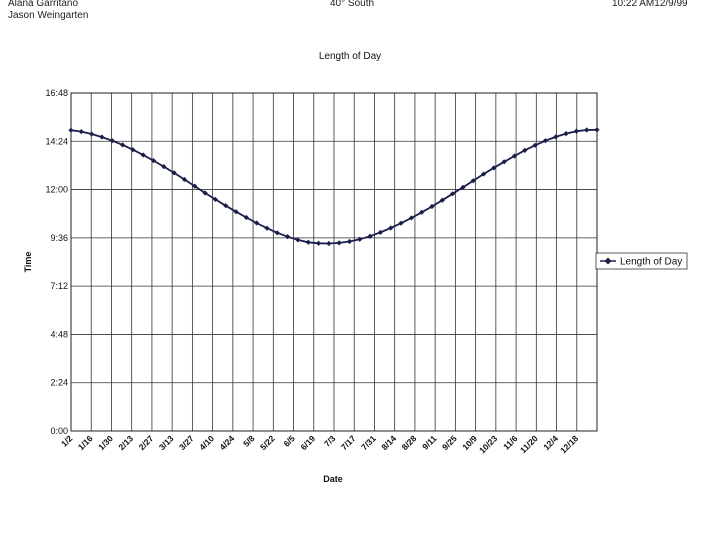 This screenshot has height=540, width=720. I want to click on x-tick-label: 5/8, so click(249, 441).